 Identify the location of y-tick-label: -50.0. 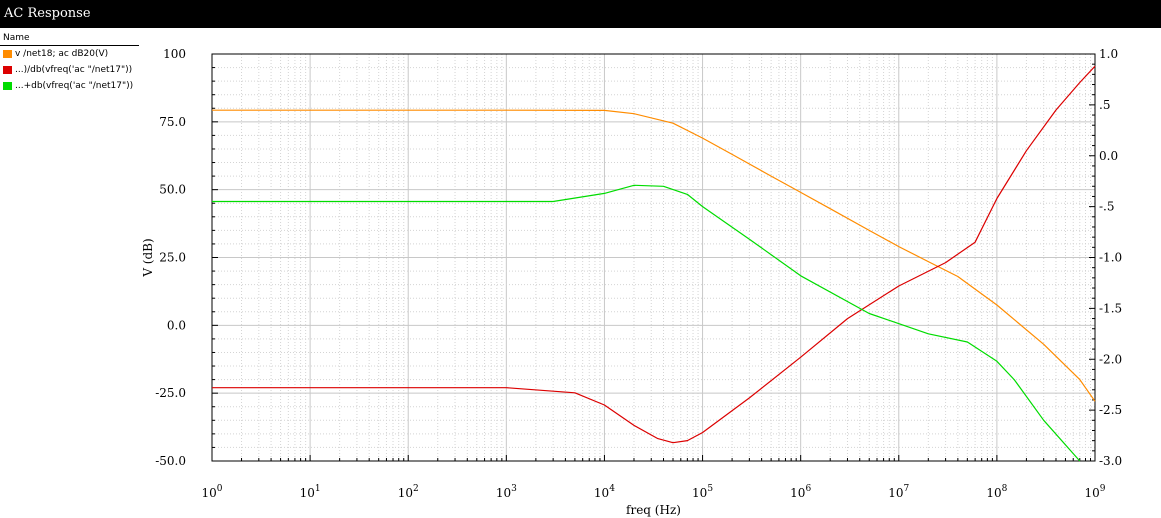
(170, 461).